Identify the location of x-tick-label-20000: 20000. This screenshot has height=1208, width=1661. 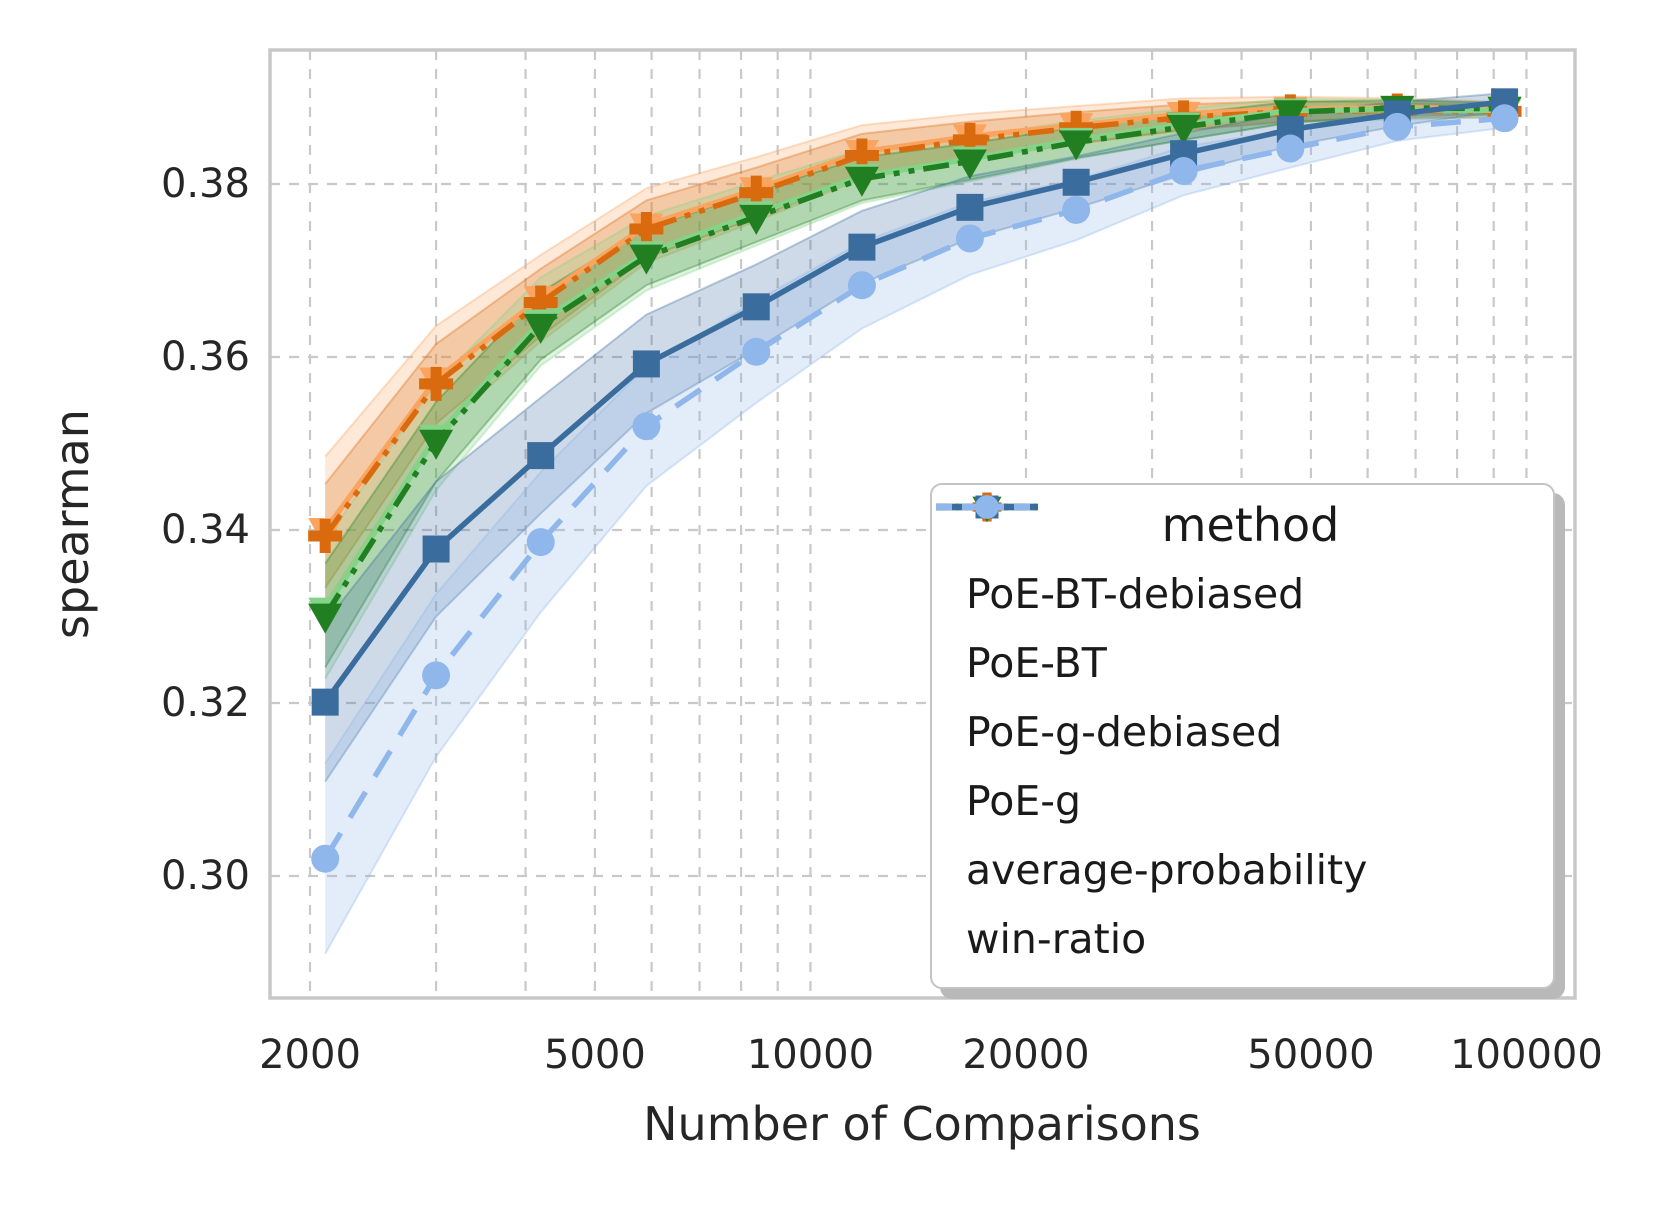
(1026, 1055).